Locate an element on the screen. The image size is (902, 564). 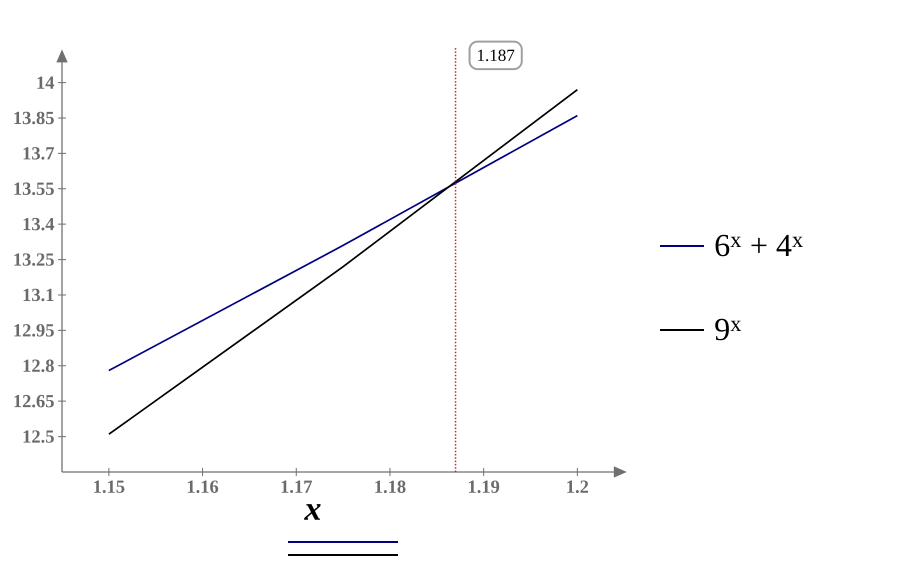
y-tick-label: 13.55 is located at coordinates (34, 189).